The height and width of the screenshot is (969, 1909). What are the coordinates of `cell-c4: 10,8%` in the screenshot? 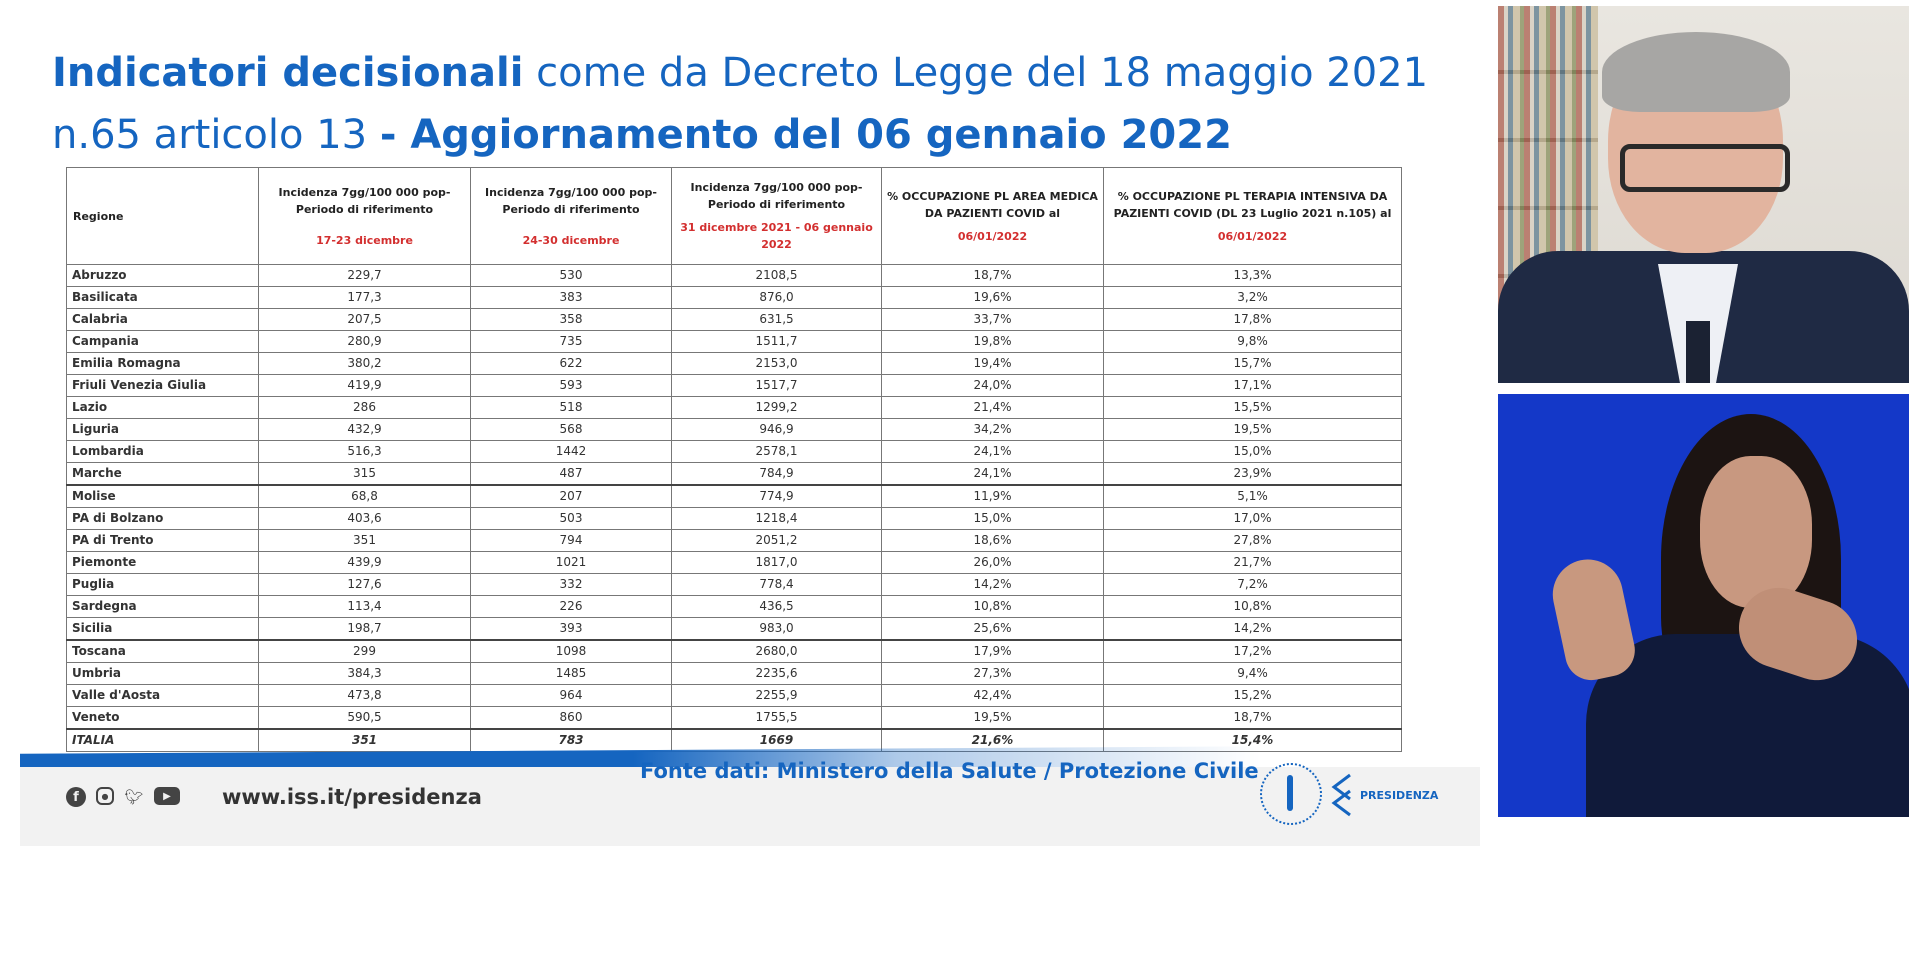 It's located at (992, 606).